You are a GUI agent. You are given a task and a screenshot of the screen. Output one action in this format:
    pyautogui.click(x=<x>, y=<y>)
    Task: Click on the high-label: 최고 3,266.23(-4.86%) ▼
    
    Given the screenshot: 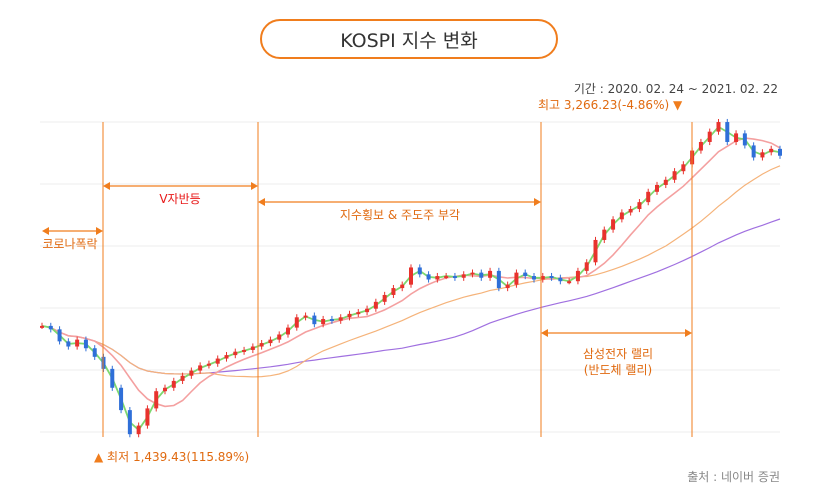 What is the action you would take?
    pyautogui.click(x=610, y=105)
    